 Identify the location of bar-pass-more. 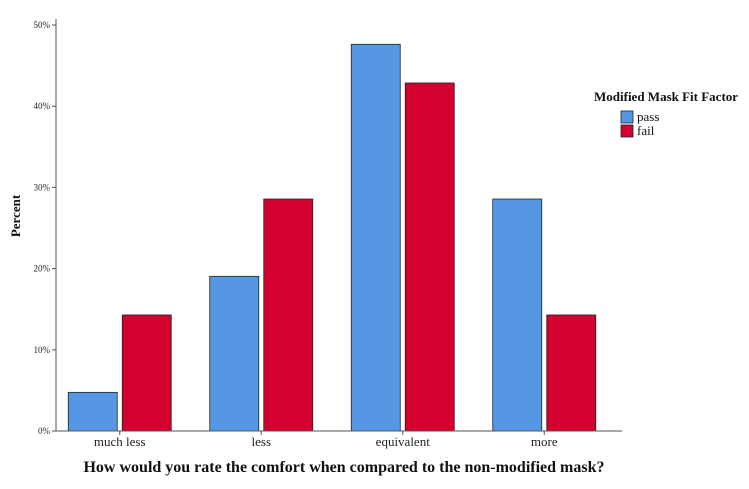
(517, 315).